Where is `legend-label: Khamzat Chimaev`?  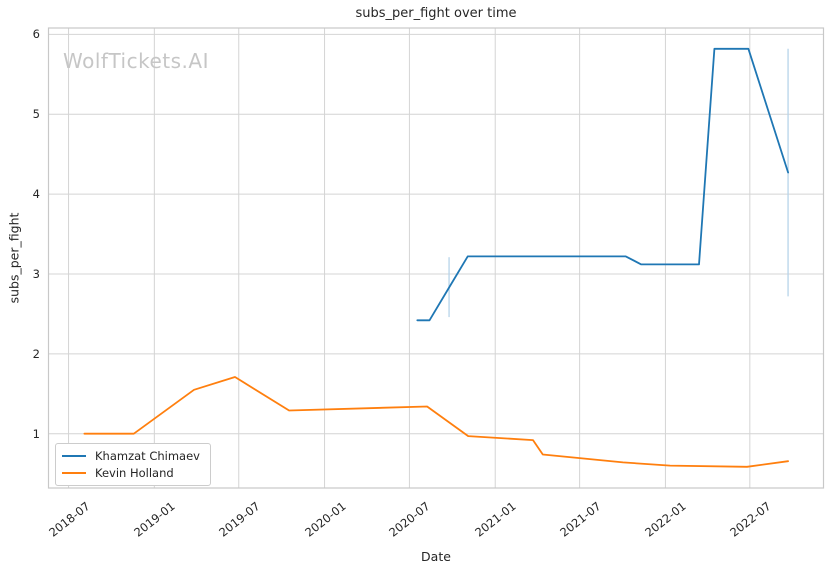
legend-label: Khamzat Chimaev is located at coordinates (147, 455).